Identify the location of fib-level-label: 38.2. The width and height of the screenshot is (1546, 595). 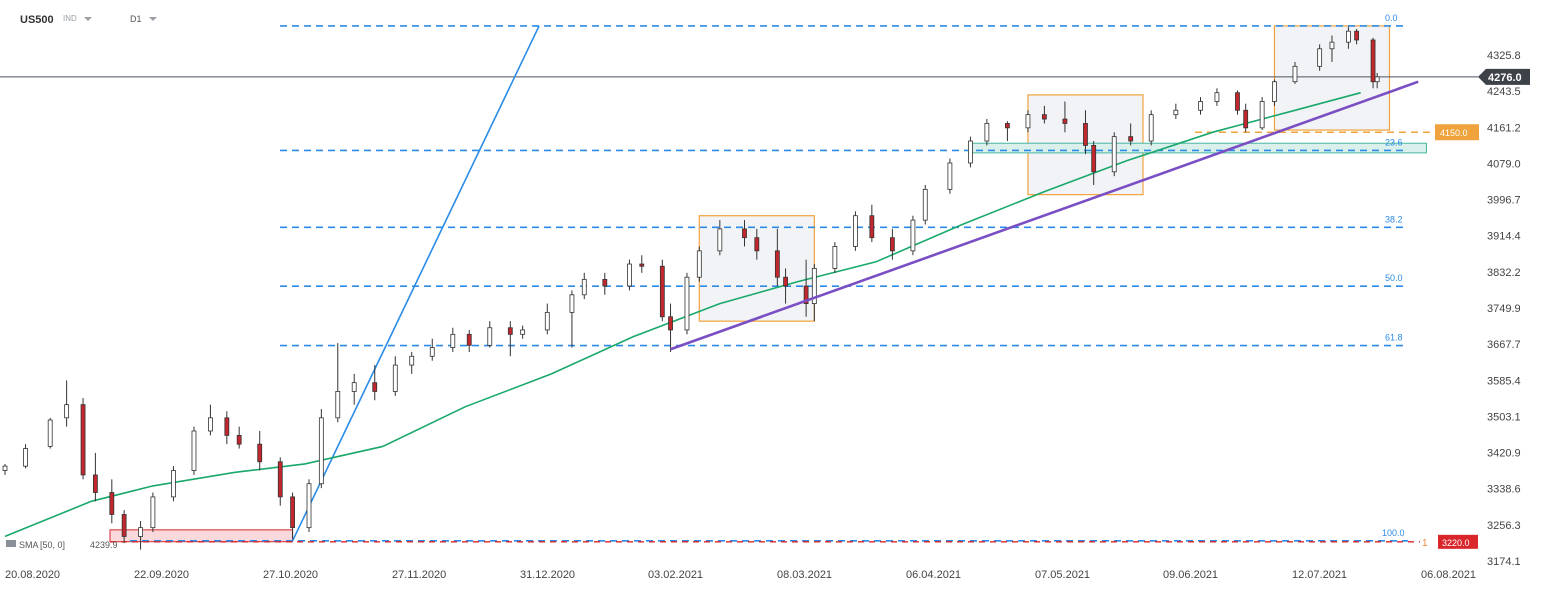
(1394, 219).